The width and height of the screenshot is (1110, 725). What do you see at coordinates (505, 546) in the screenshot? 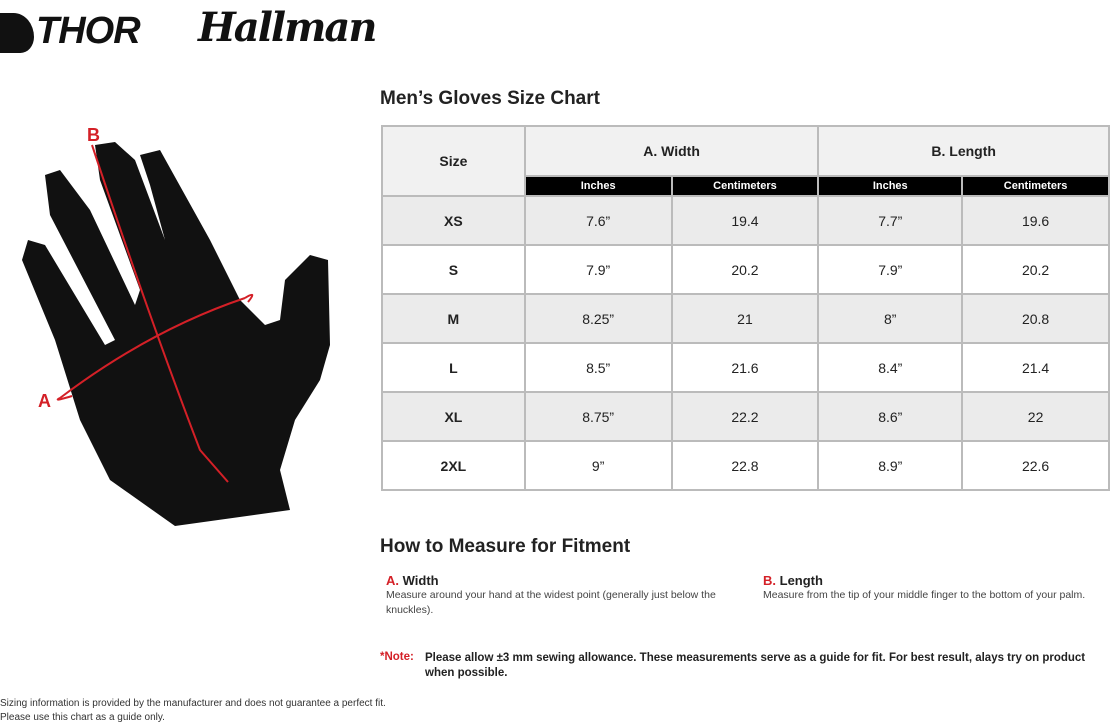
I see `measure-title: How to Measure for Fitment` at bounding box center [505, 546].